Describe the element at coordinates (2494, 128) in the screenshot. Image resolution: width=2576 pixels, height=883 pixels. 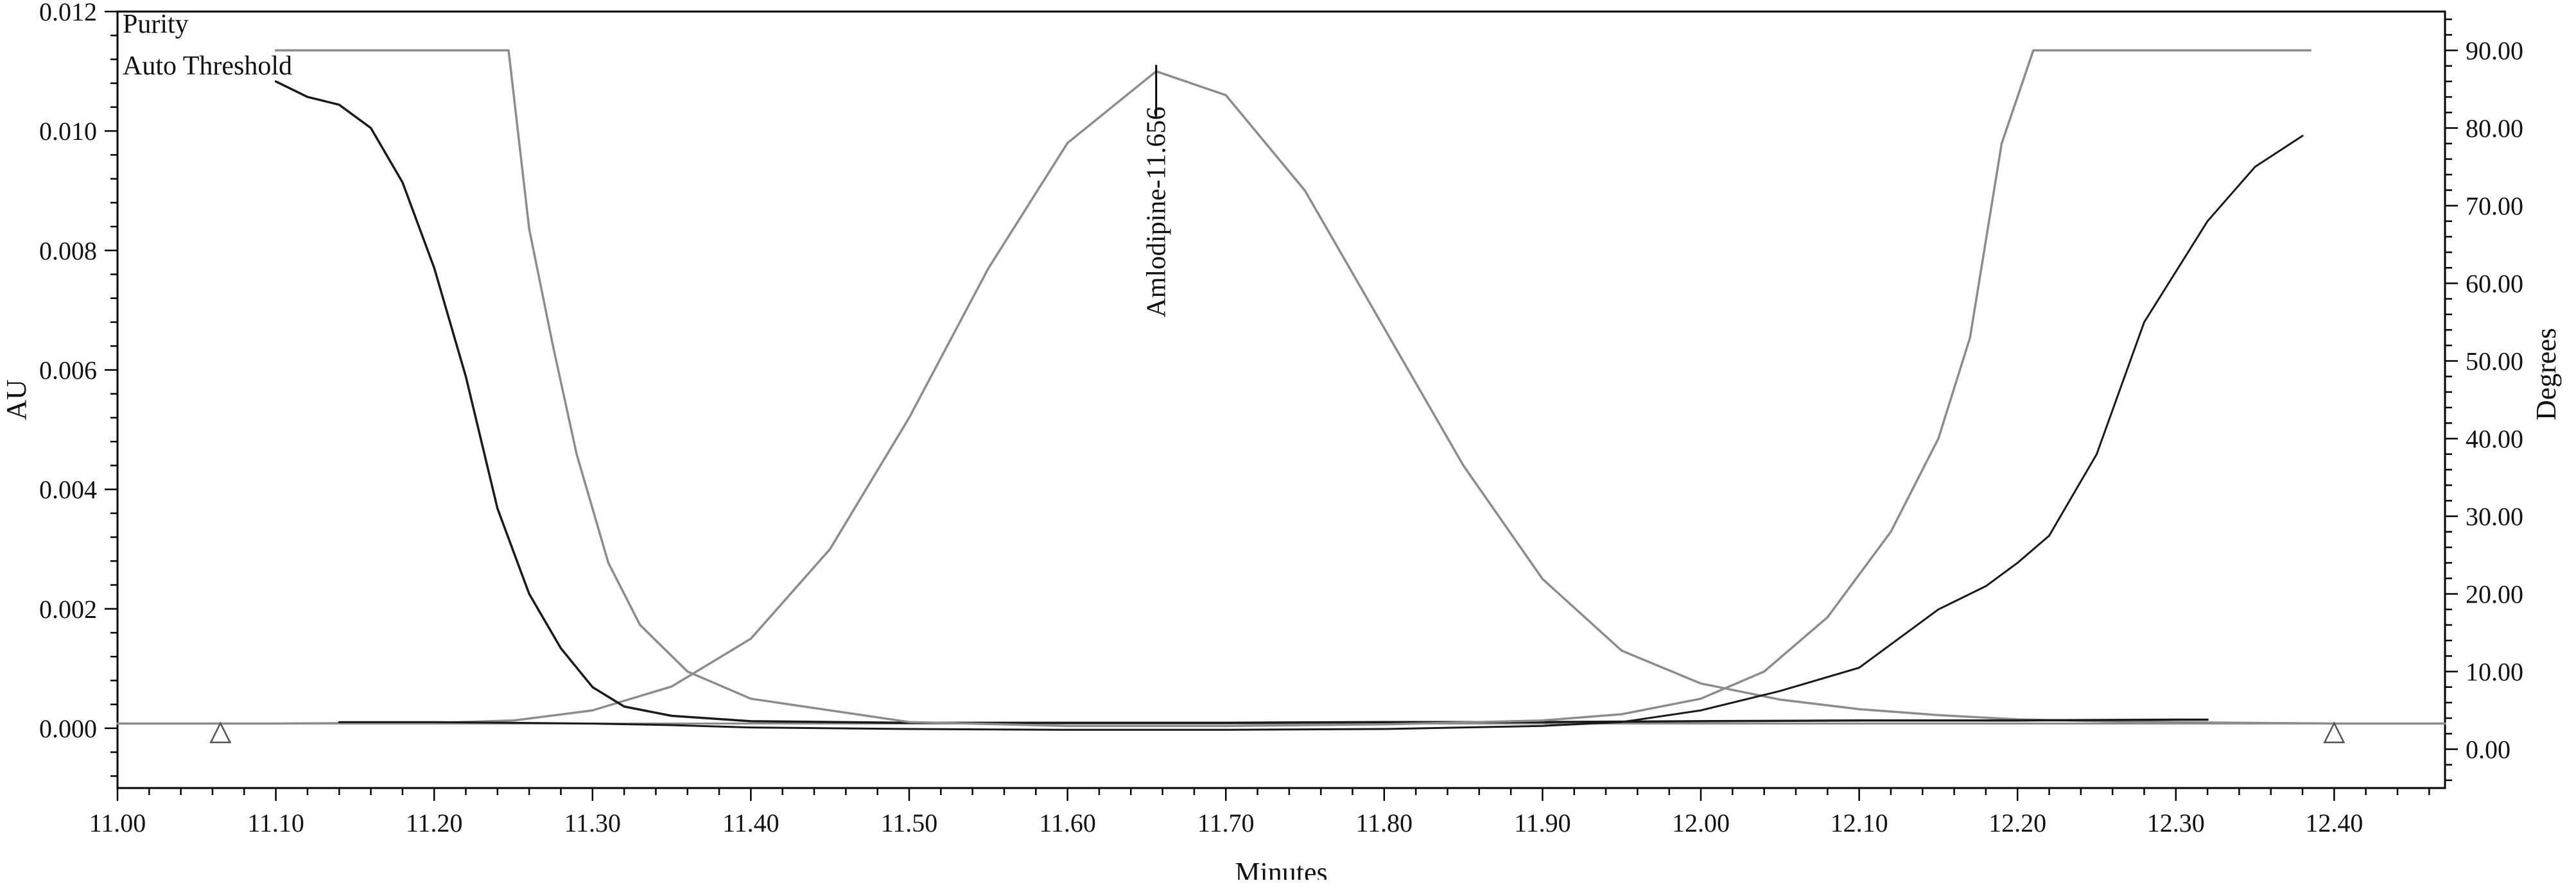
I see `y2-tick-label: 80.00` at that location.